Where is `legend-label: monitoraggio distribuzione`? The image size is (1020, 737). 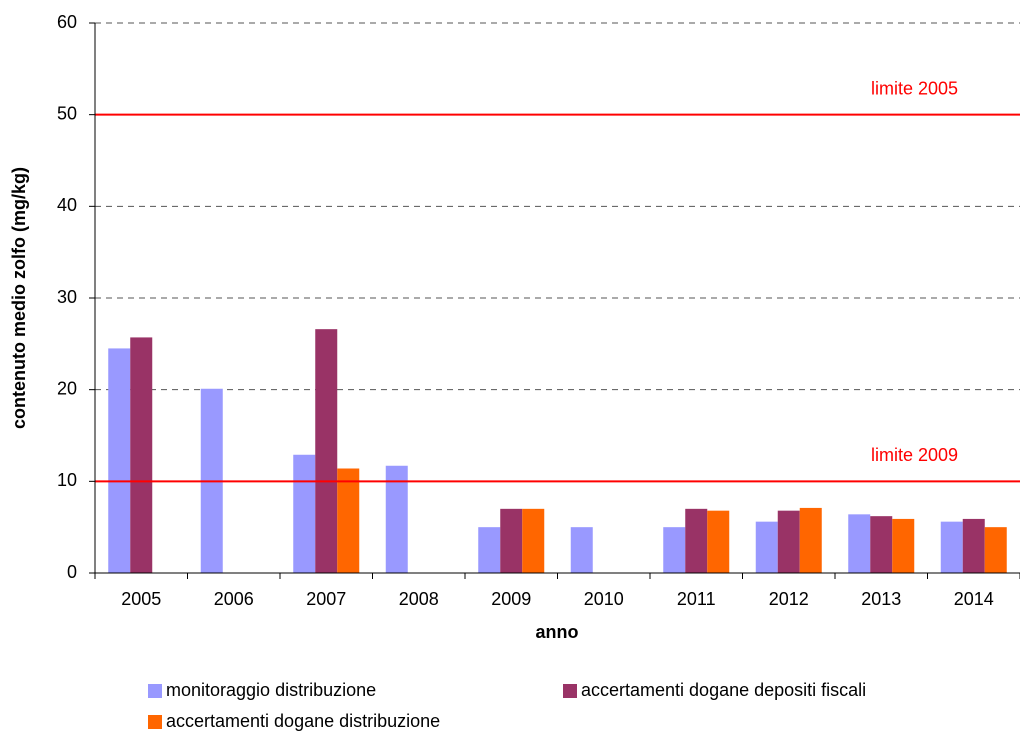
legend-label: monitoraggio distribuzione is located at coordinates (271, 690).